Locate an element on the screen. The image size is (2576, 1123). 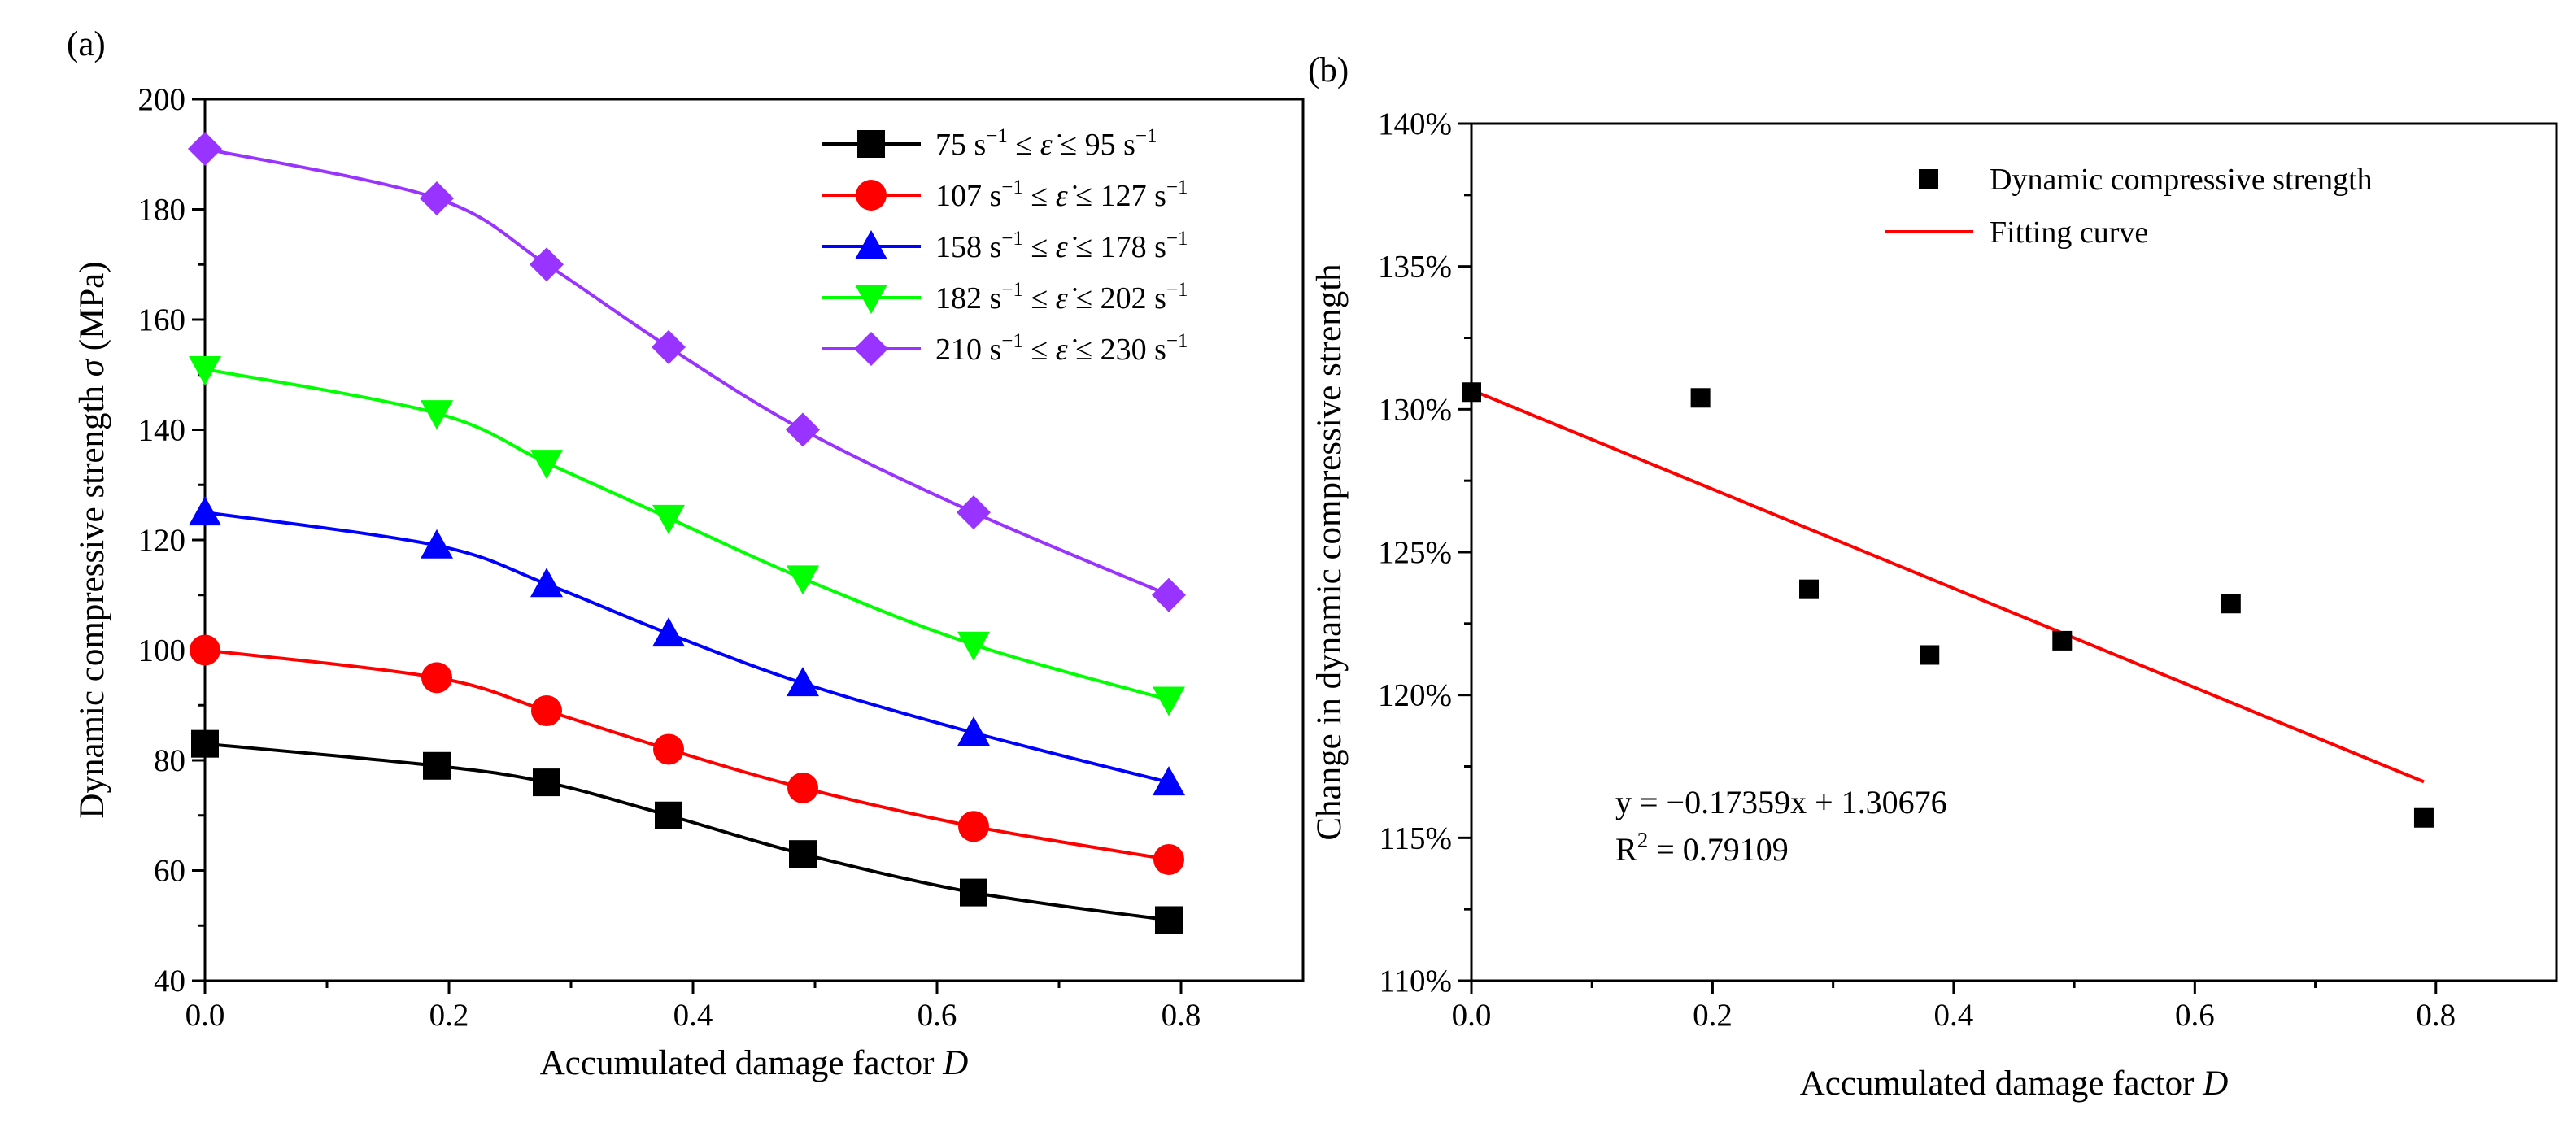
plot-b-x-tick-label: 0.0 is located at coordinates (1472, 1016).